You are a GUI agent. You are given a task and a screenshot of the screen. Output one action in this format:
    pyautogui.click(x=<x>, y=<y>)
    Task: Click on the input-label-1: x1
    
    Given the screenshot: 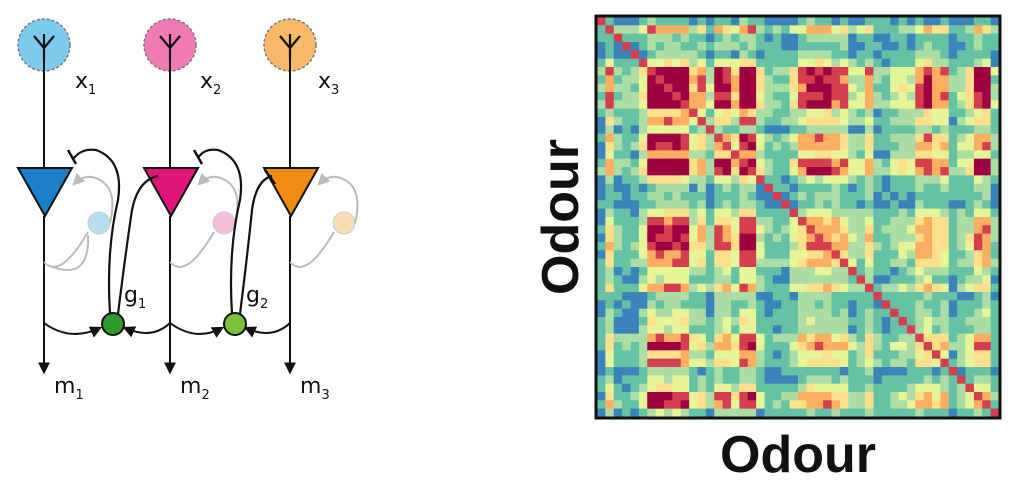 What is the action you would take?
    pyautogui.click(x=85, y=83)
    